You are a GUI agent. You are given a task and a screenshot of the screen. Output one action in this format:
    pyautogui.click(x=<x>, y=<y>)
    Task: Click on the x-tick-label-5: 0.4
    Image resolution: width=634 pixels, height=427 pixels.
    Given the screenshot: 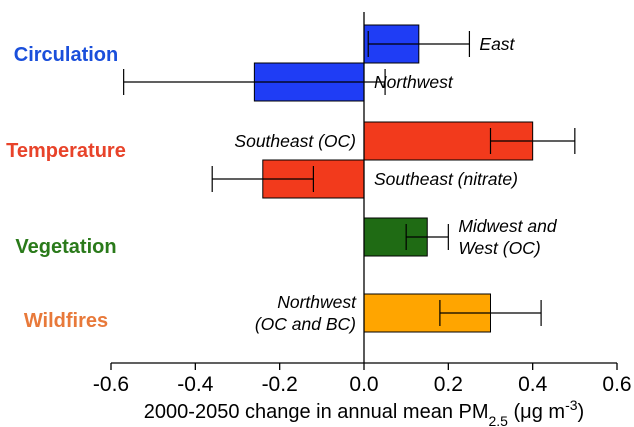 What is the action you would take?
    pyautogui.click(x=533, y=384)
    